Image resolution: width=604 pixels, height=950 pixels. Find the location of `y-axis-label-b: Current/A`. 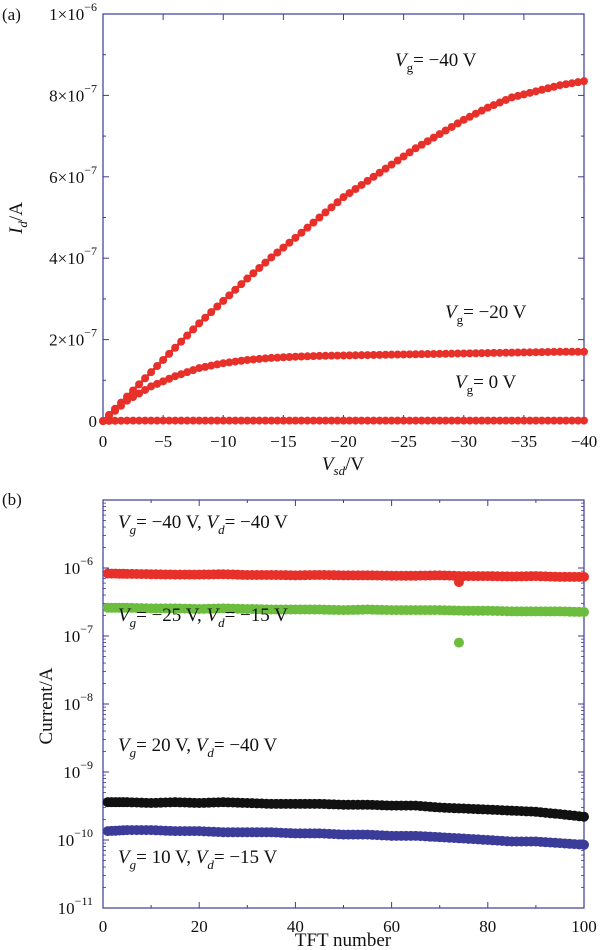

y-axis-label-b: Current/A is located at coordinates (46, 705).